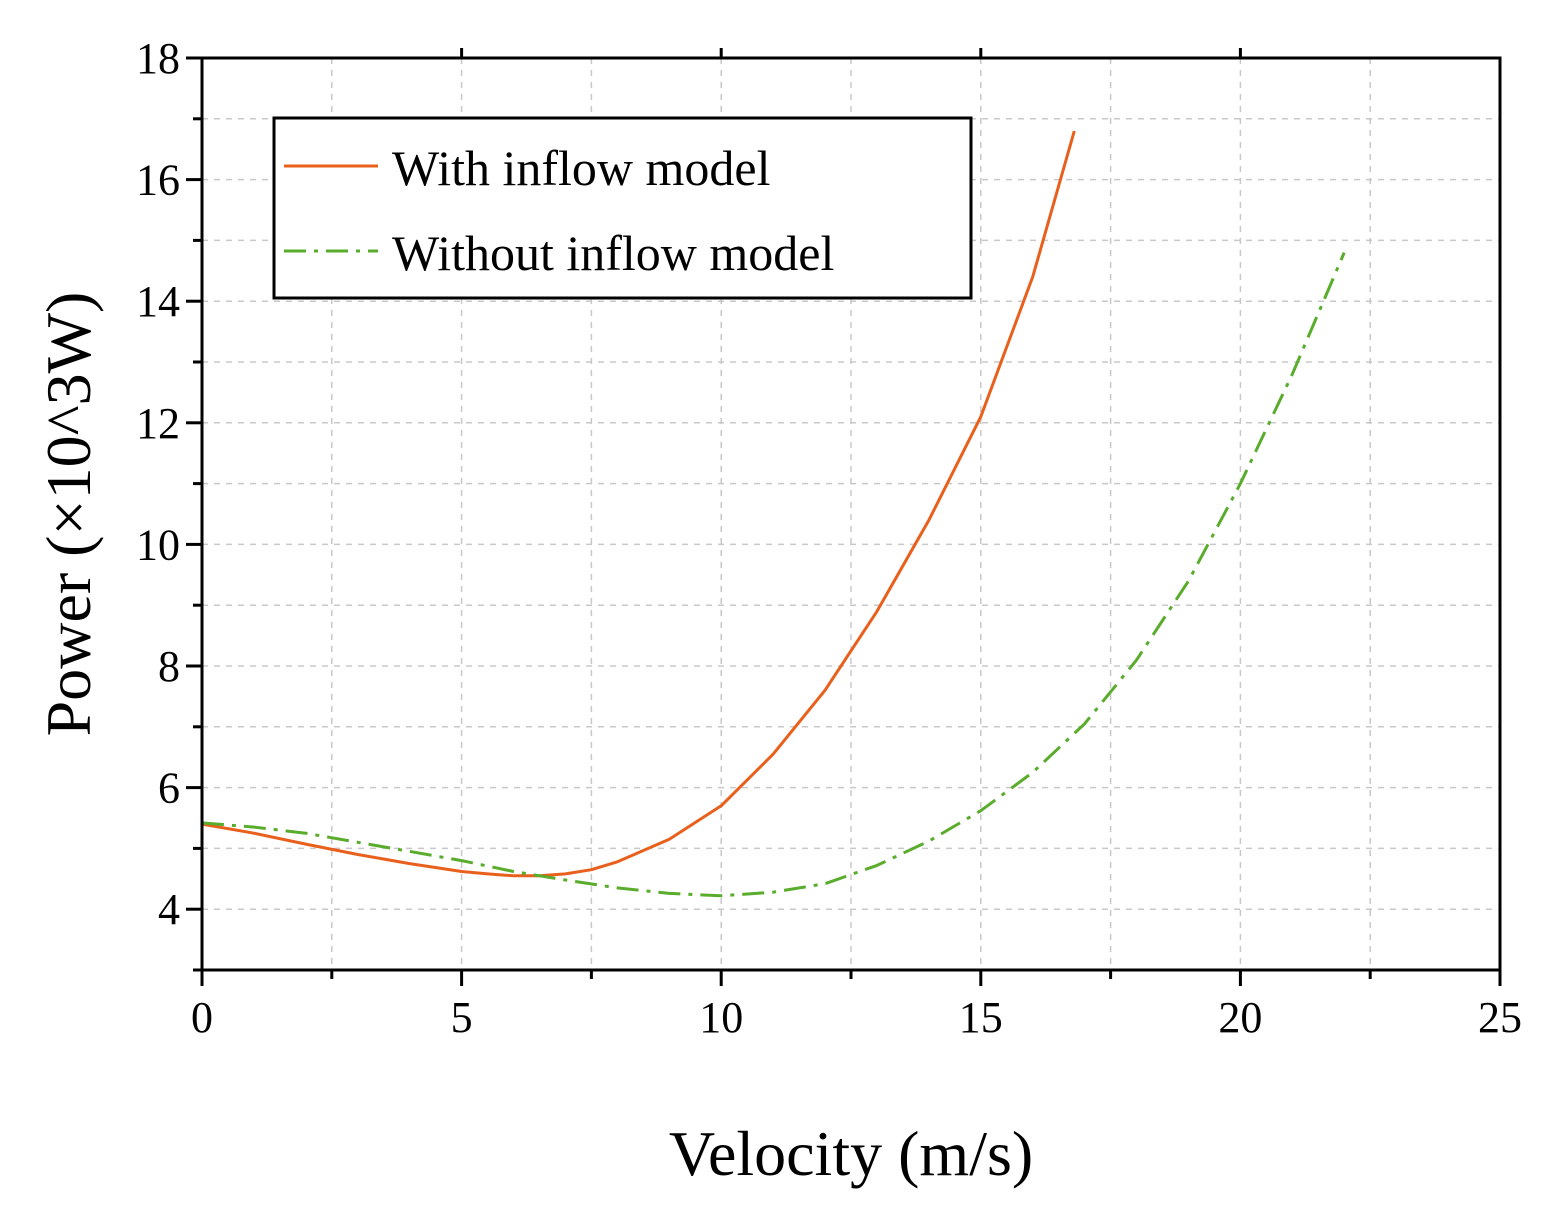 This screenshot has width=1546, height=1214. I want to click on x-tick-label: 0, so click(202, 1017).